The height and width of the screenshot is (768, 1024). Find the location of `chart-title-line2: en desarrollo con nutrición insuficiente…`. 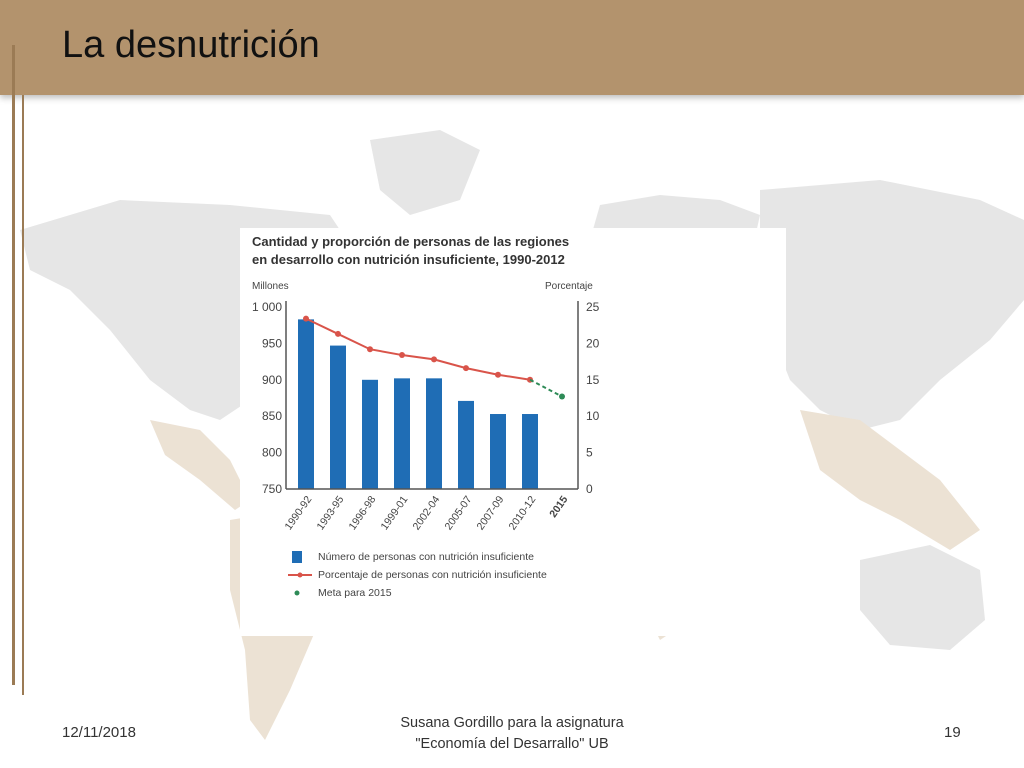

chart-title-line2: en desarrollo con nutrición insuficiente… is located at coordinates (408, 259).